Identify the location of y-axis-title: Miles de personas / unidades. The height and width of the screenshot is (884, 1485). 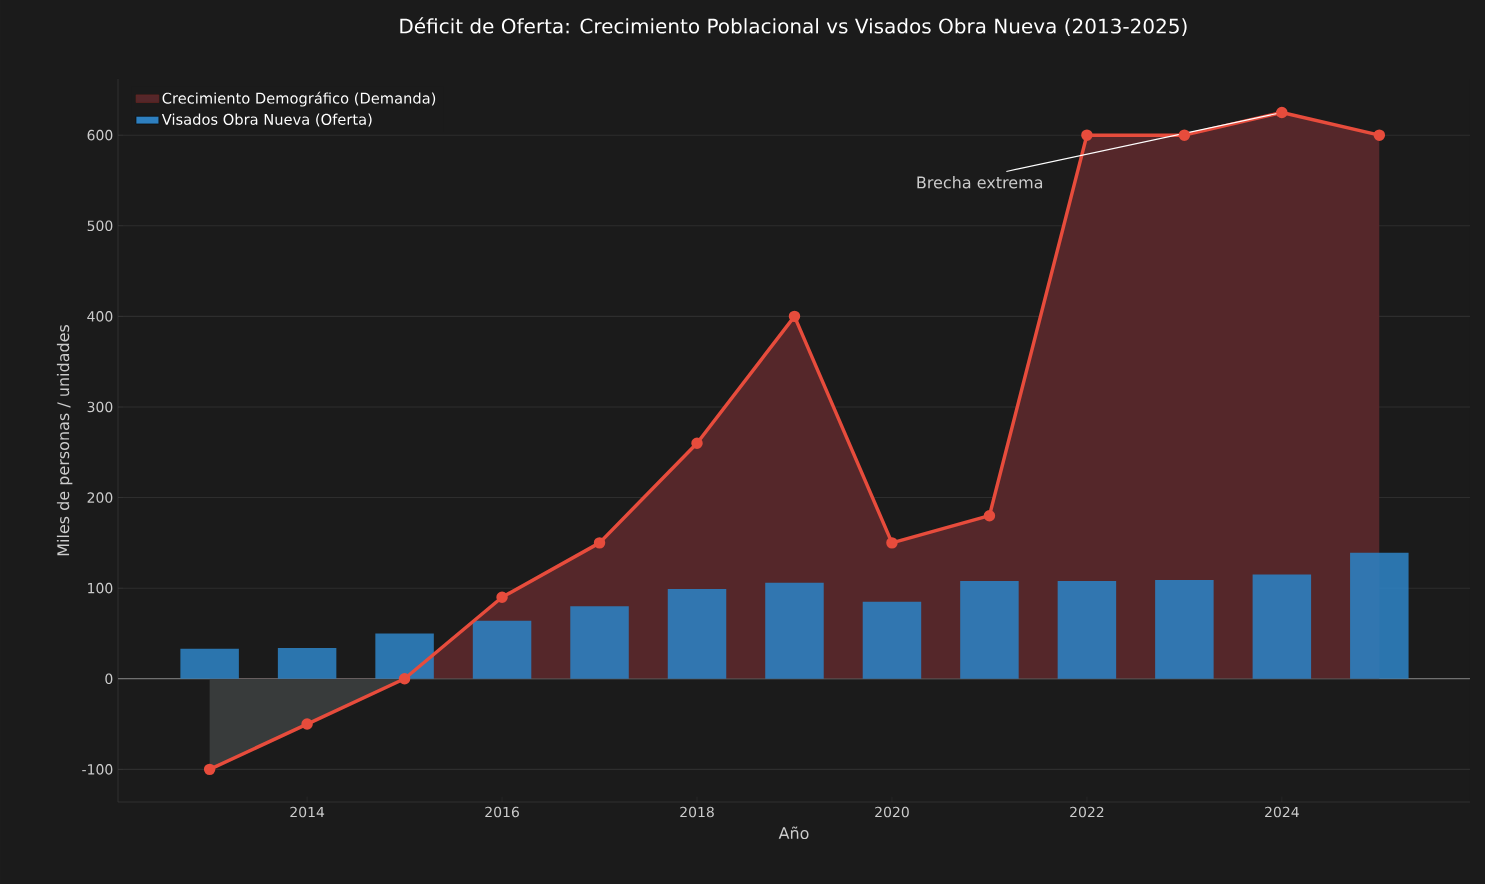
(64, 440).